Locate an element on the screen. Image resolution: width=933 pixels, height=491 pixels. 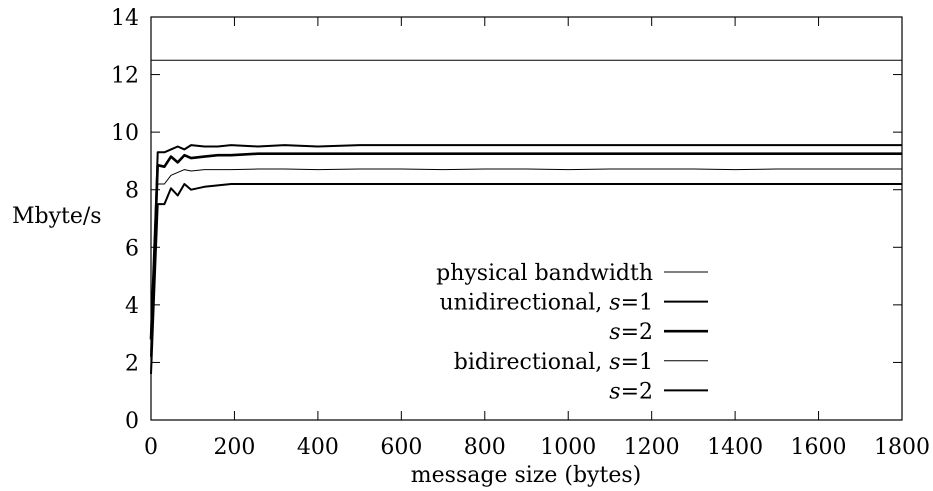
y-tick-label: 10 is located at coordinates (125, 133).